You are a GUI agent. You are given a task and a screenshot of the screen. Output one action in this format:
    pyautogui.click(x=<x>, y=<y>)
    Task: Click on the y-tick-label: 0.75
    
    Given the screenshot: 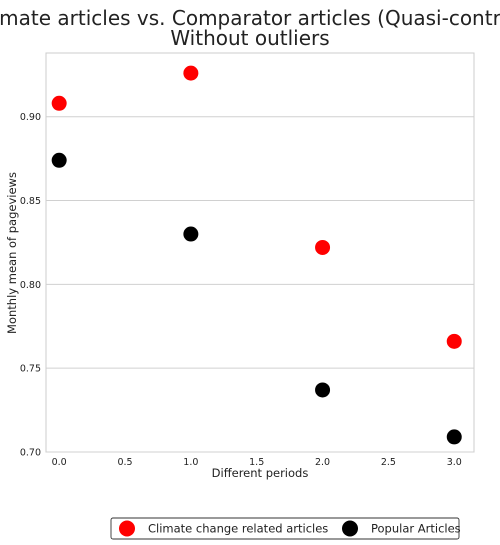 What is the action you would take?
    pyautogui.click(x=30, y=369)
    